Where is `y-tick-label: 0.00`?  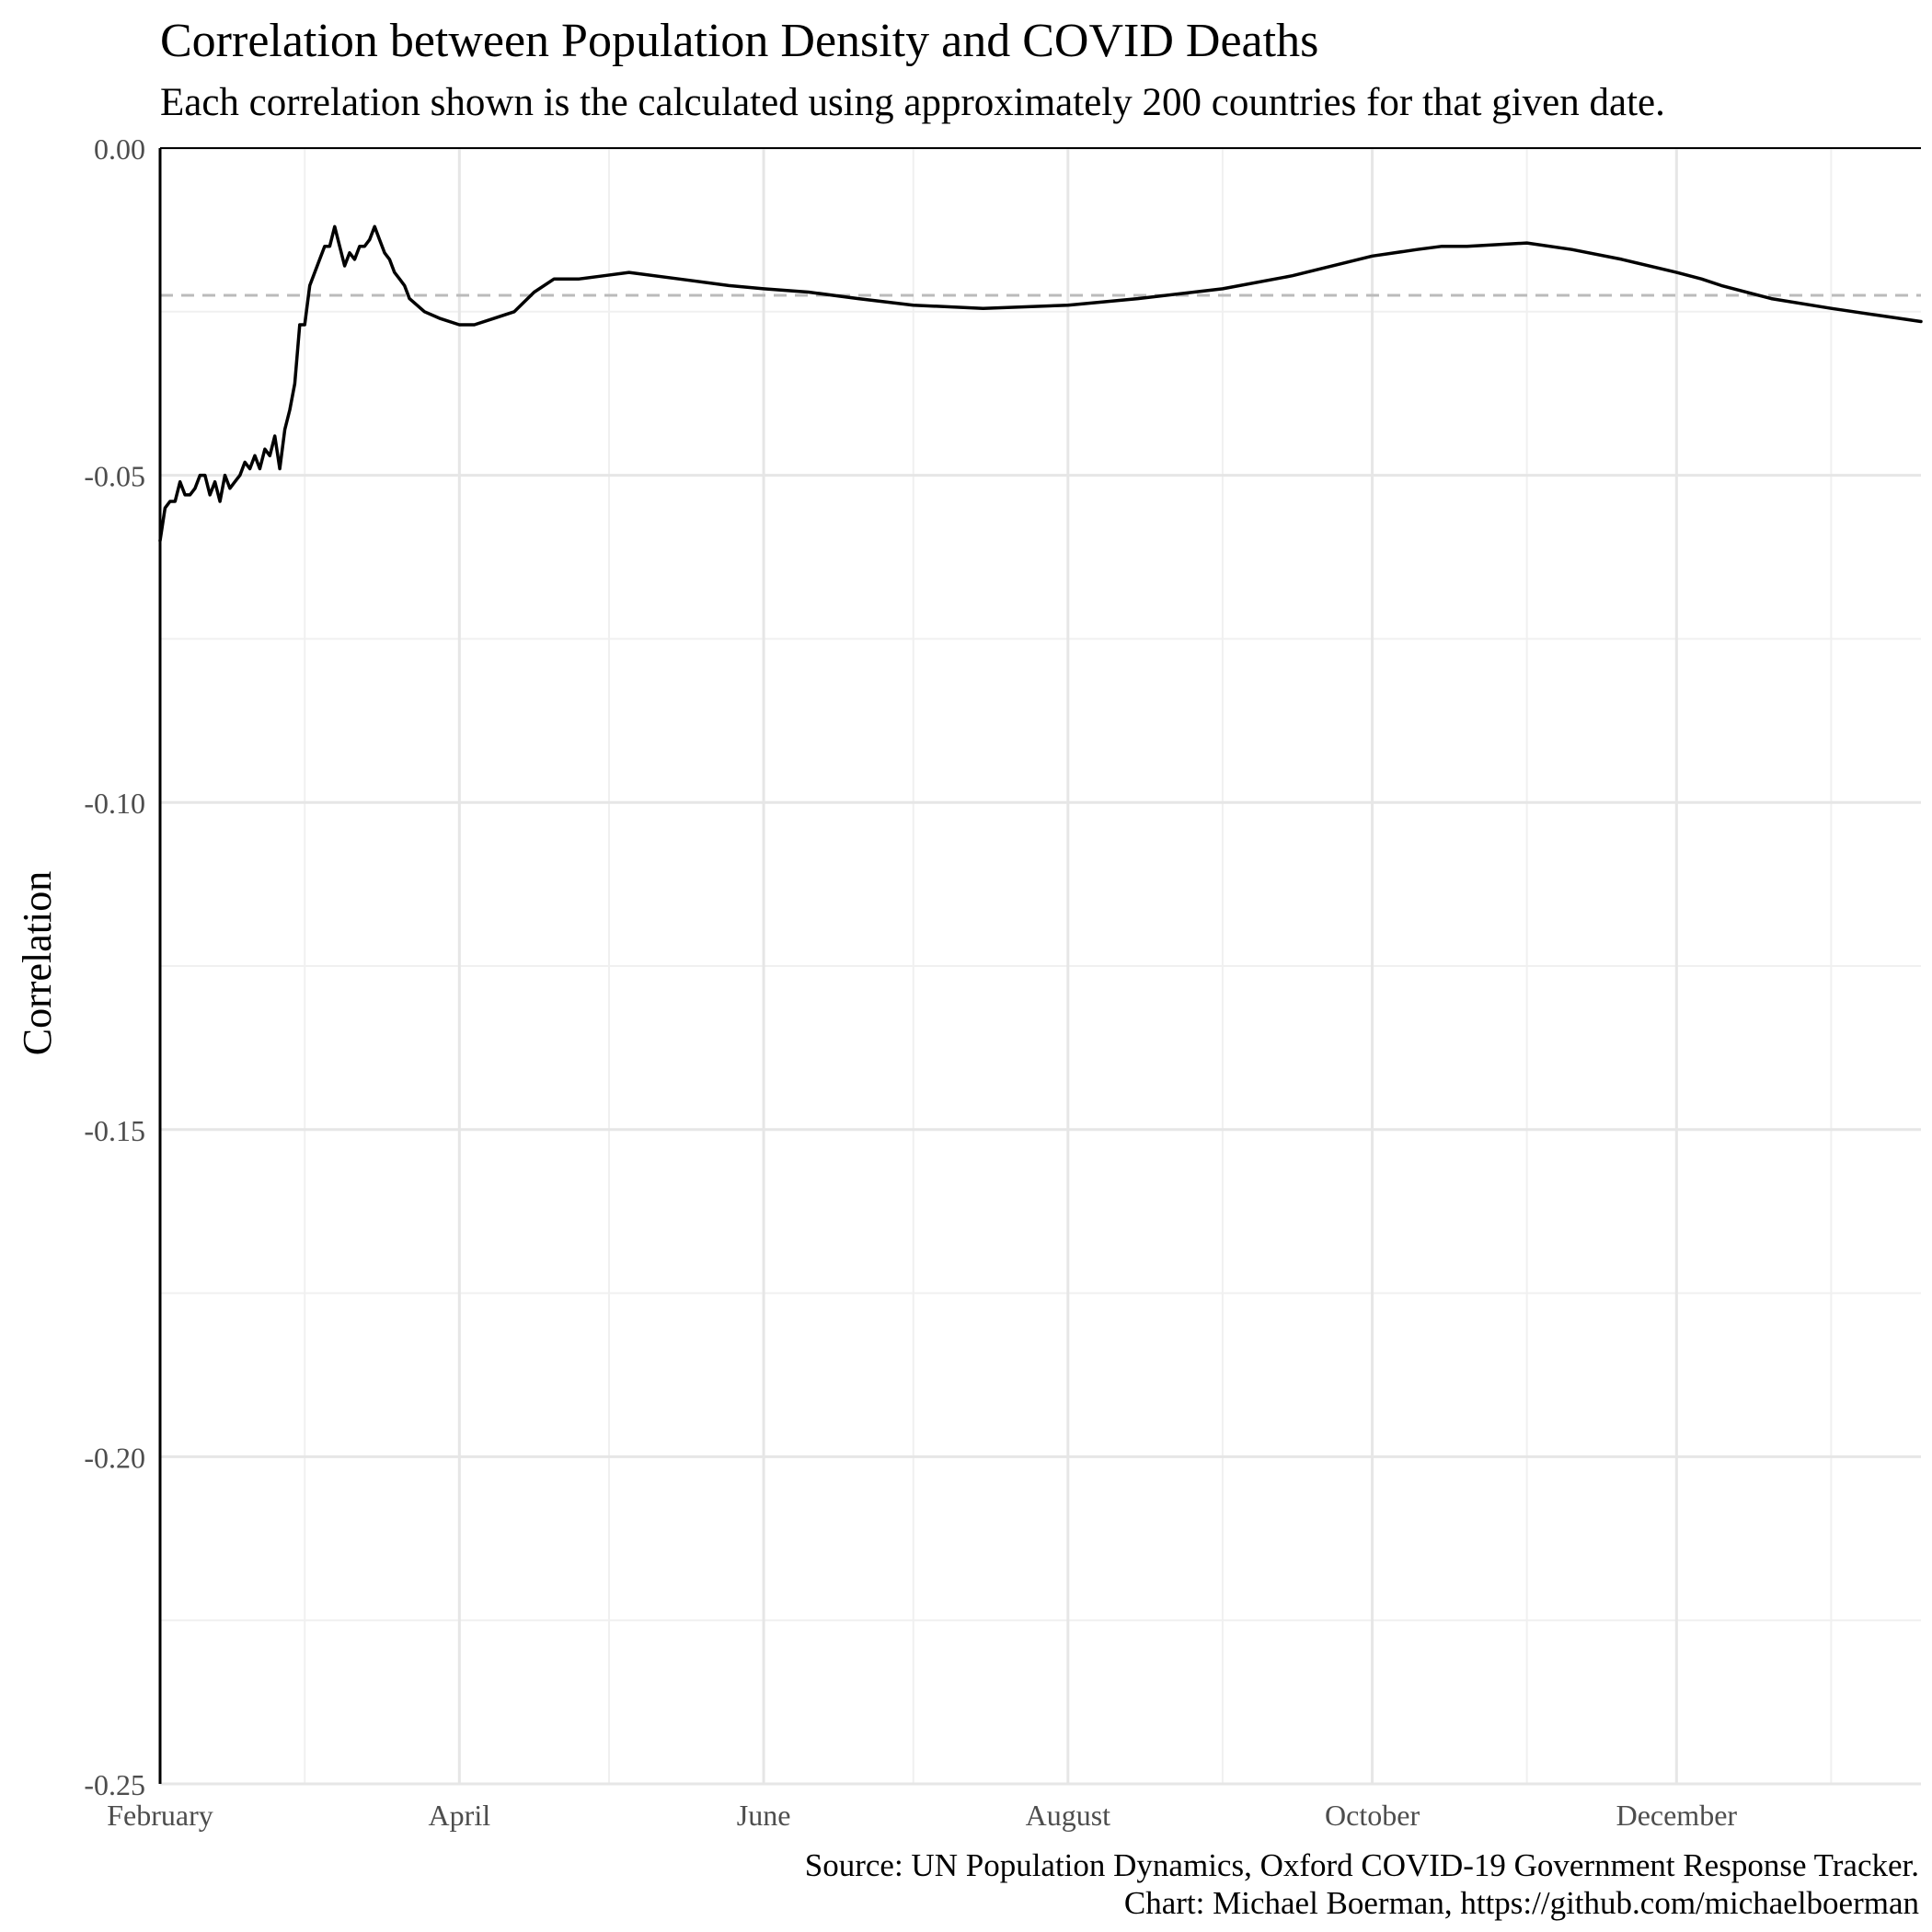 y-tick-label: 0.00 is located at coordinates (120, 149).